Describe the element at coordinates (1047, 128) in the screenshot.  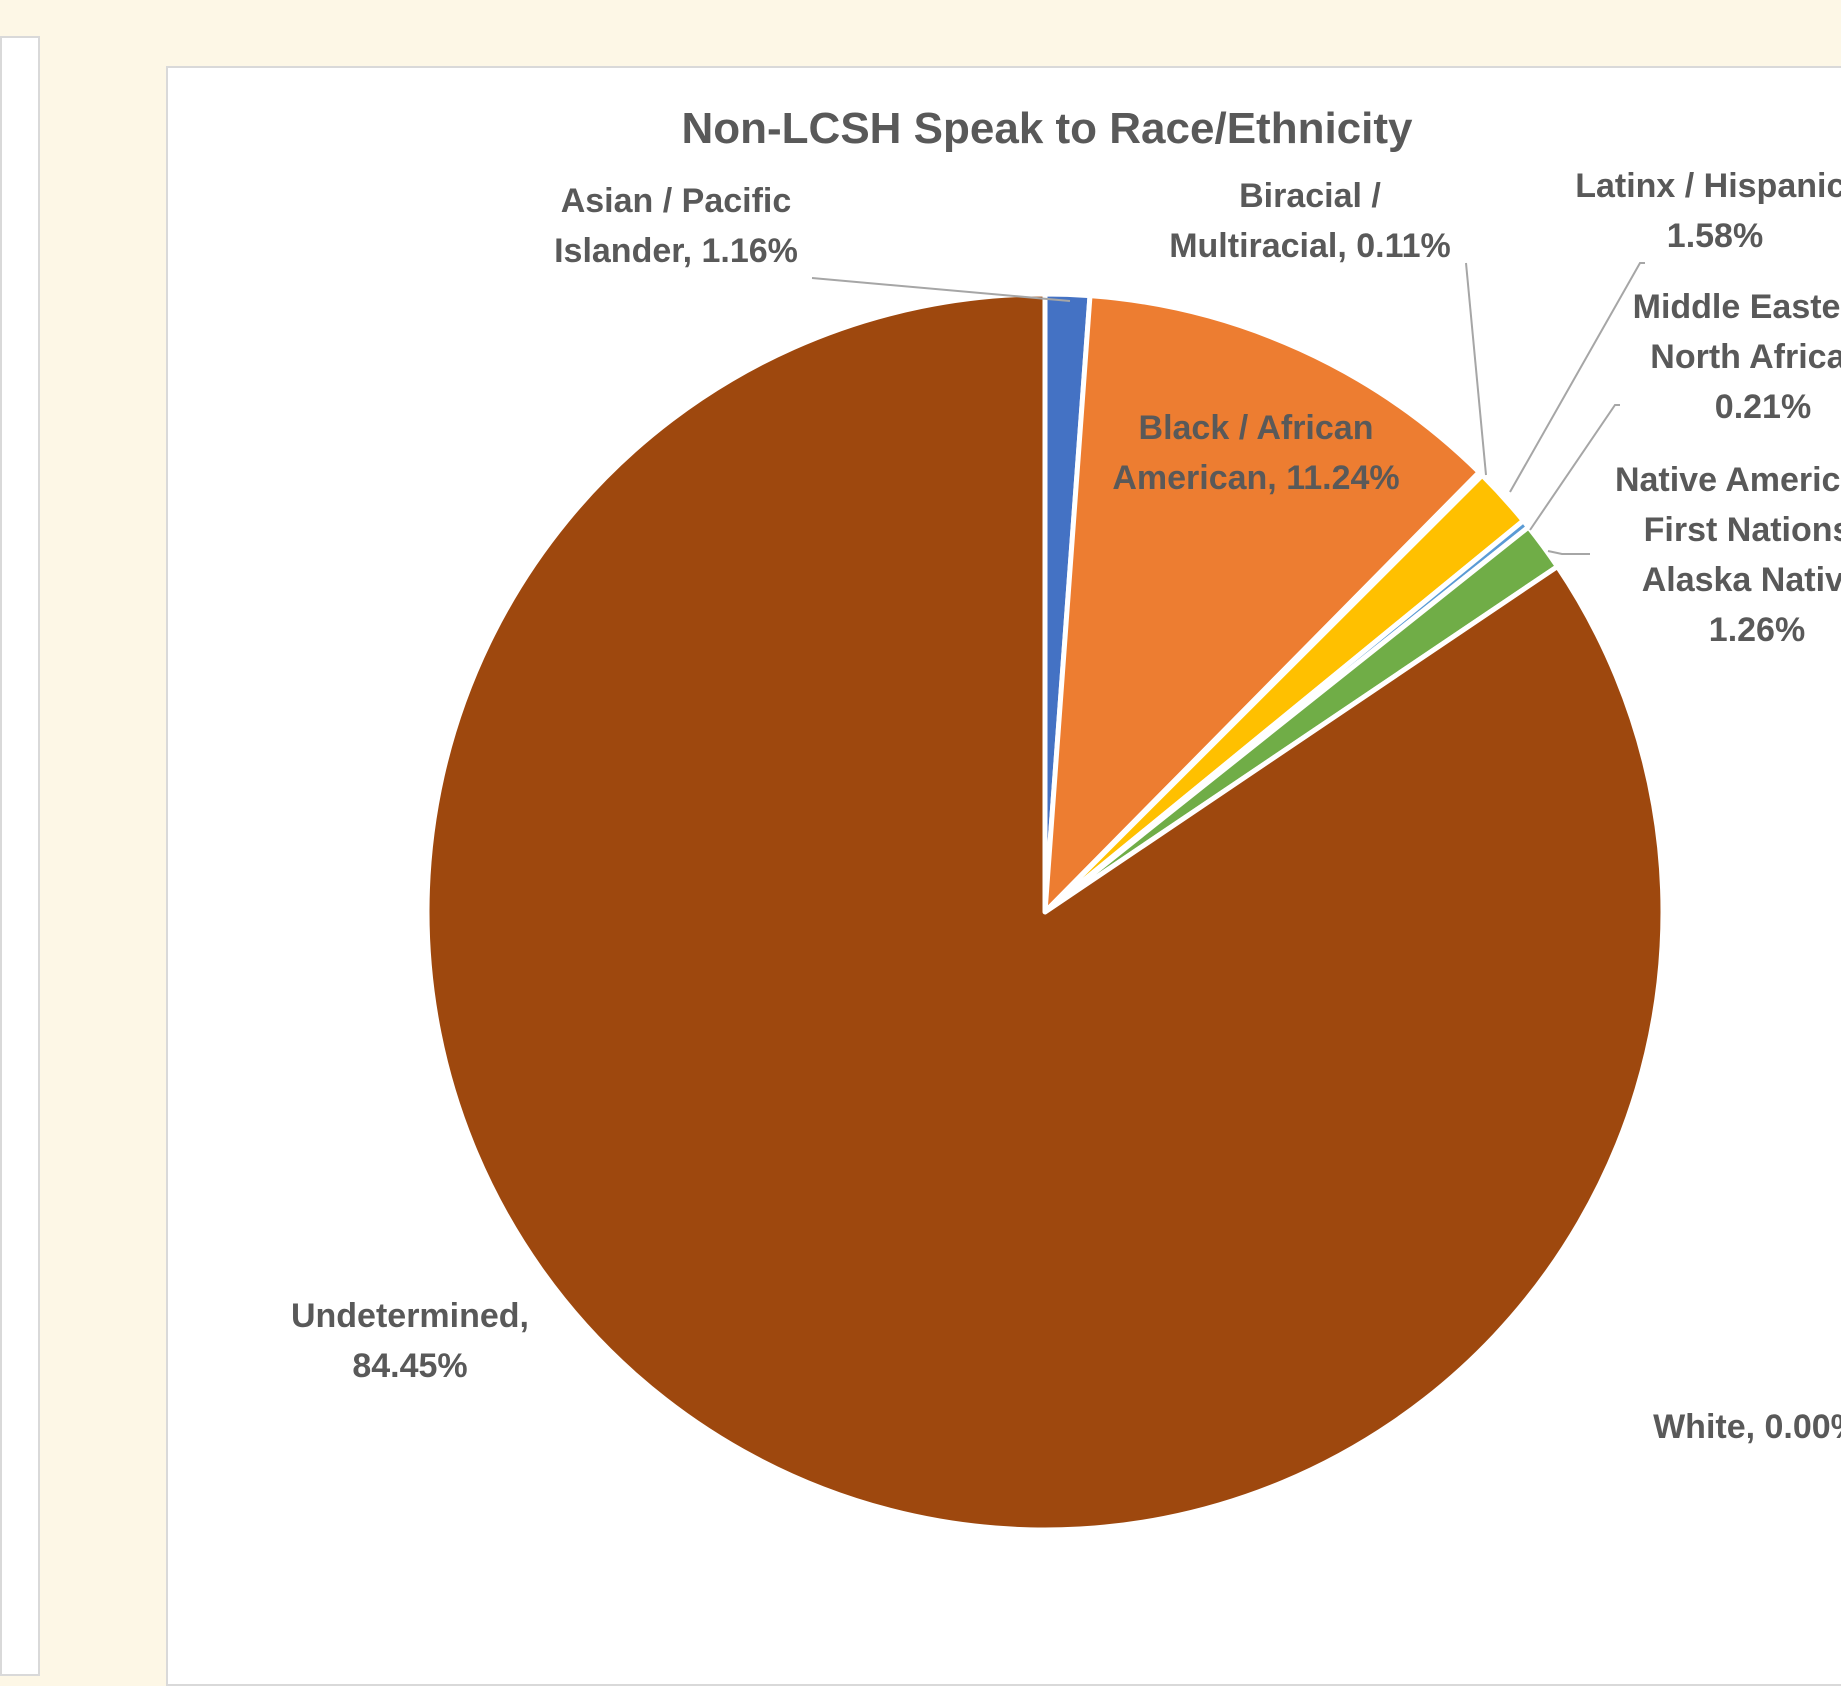
I see `chart-title: Non-LCSH Speak to Race/Ethnicity` at that location.